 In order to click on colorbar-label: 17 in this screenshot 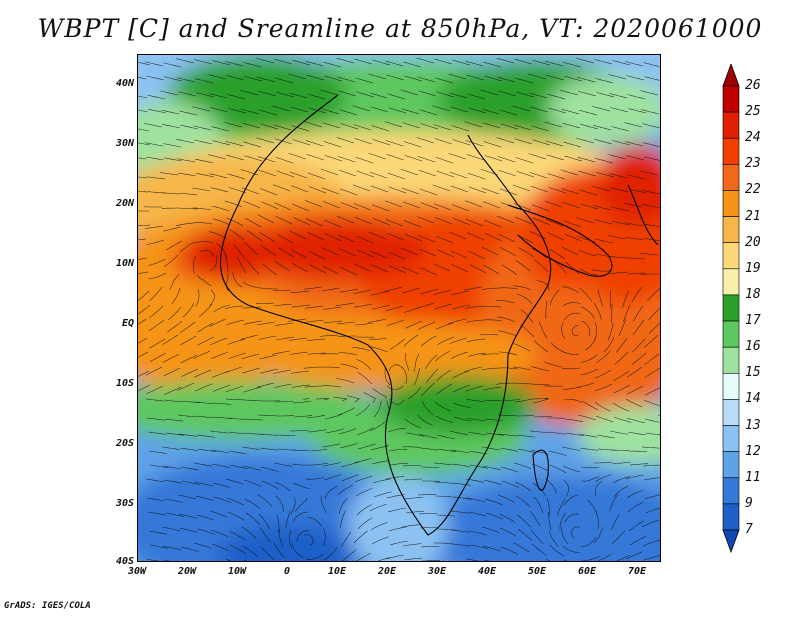, I will do `click(753, 321)`.